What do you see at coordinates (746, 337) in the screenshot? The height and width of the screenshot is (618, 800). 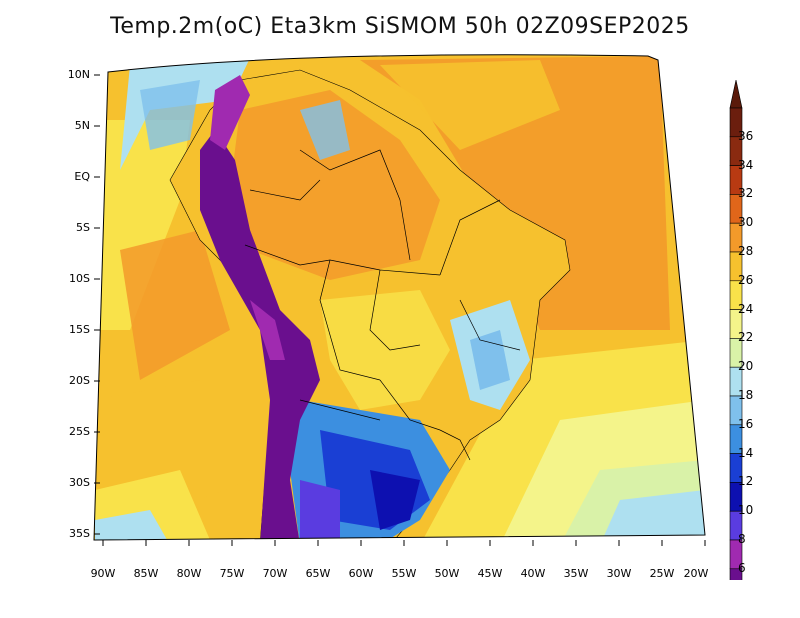 I see `colorbar-label: 22` at bounding box center [746, 337].